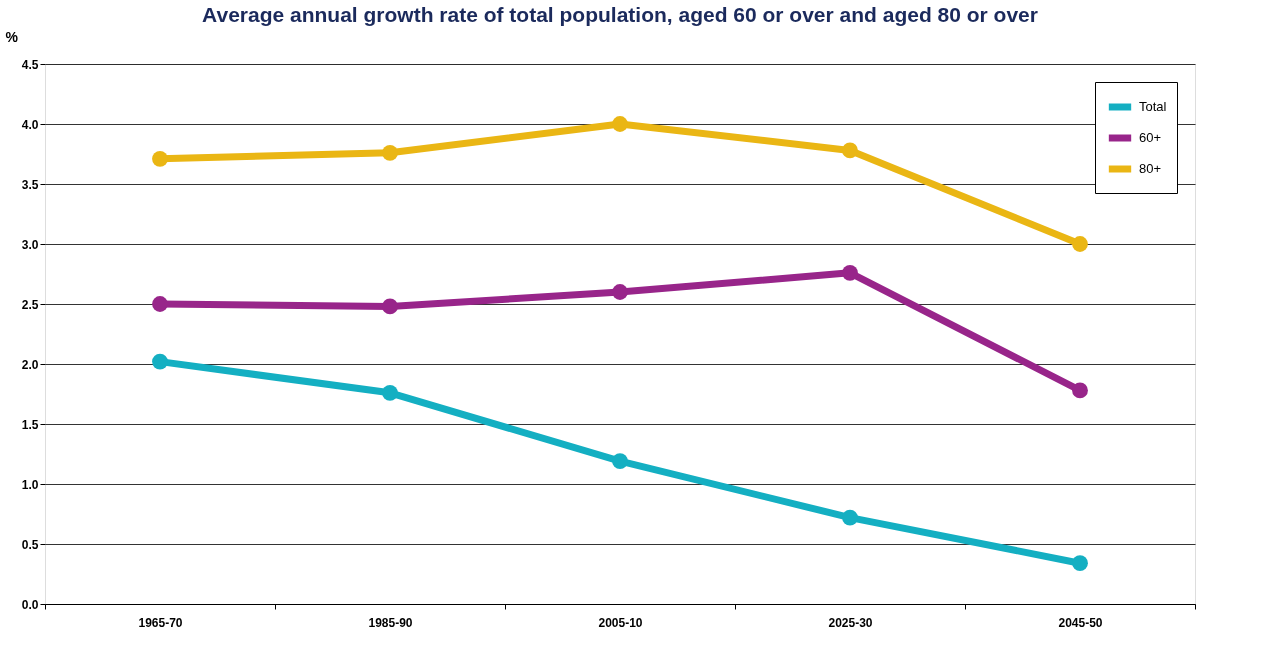 The image size is (1261, 663). Describe the element at coordinates (30, 304) in the screenshot. I see `y-tick-label: 2.5` at that location.